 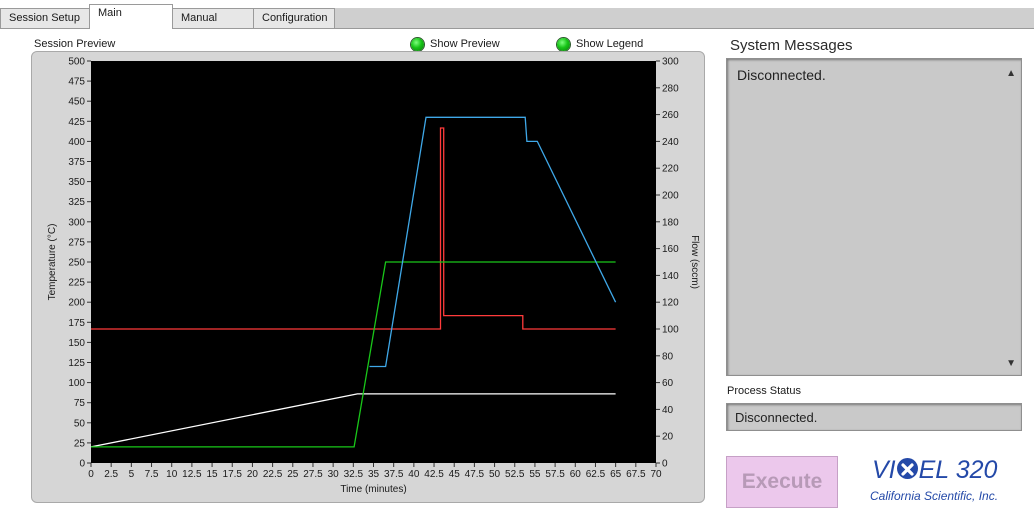 I want to click on x-tick-label: 62.5, so click(x=596, y=474).